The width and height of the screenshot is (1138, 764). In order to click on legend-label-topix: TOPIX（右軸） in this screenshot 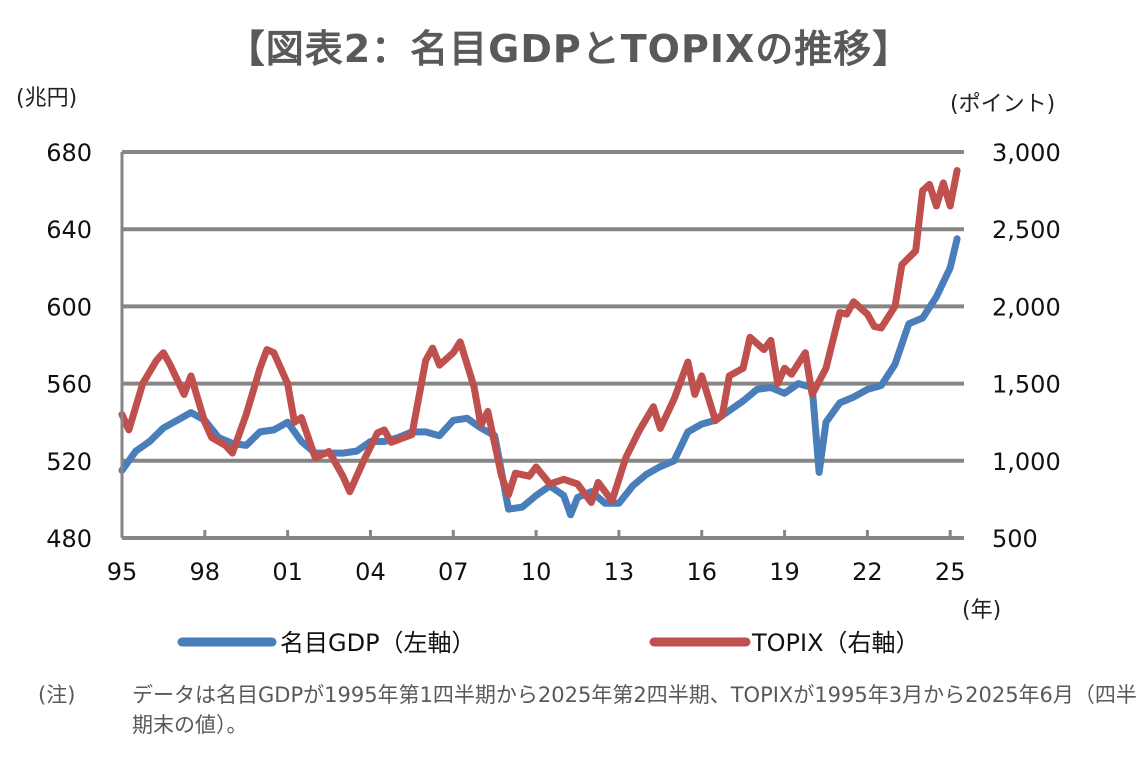, I will do `click(835, 643)`.